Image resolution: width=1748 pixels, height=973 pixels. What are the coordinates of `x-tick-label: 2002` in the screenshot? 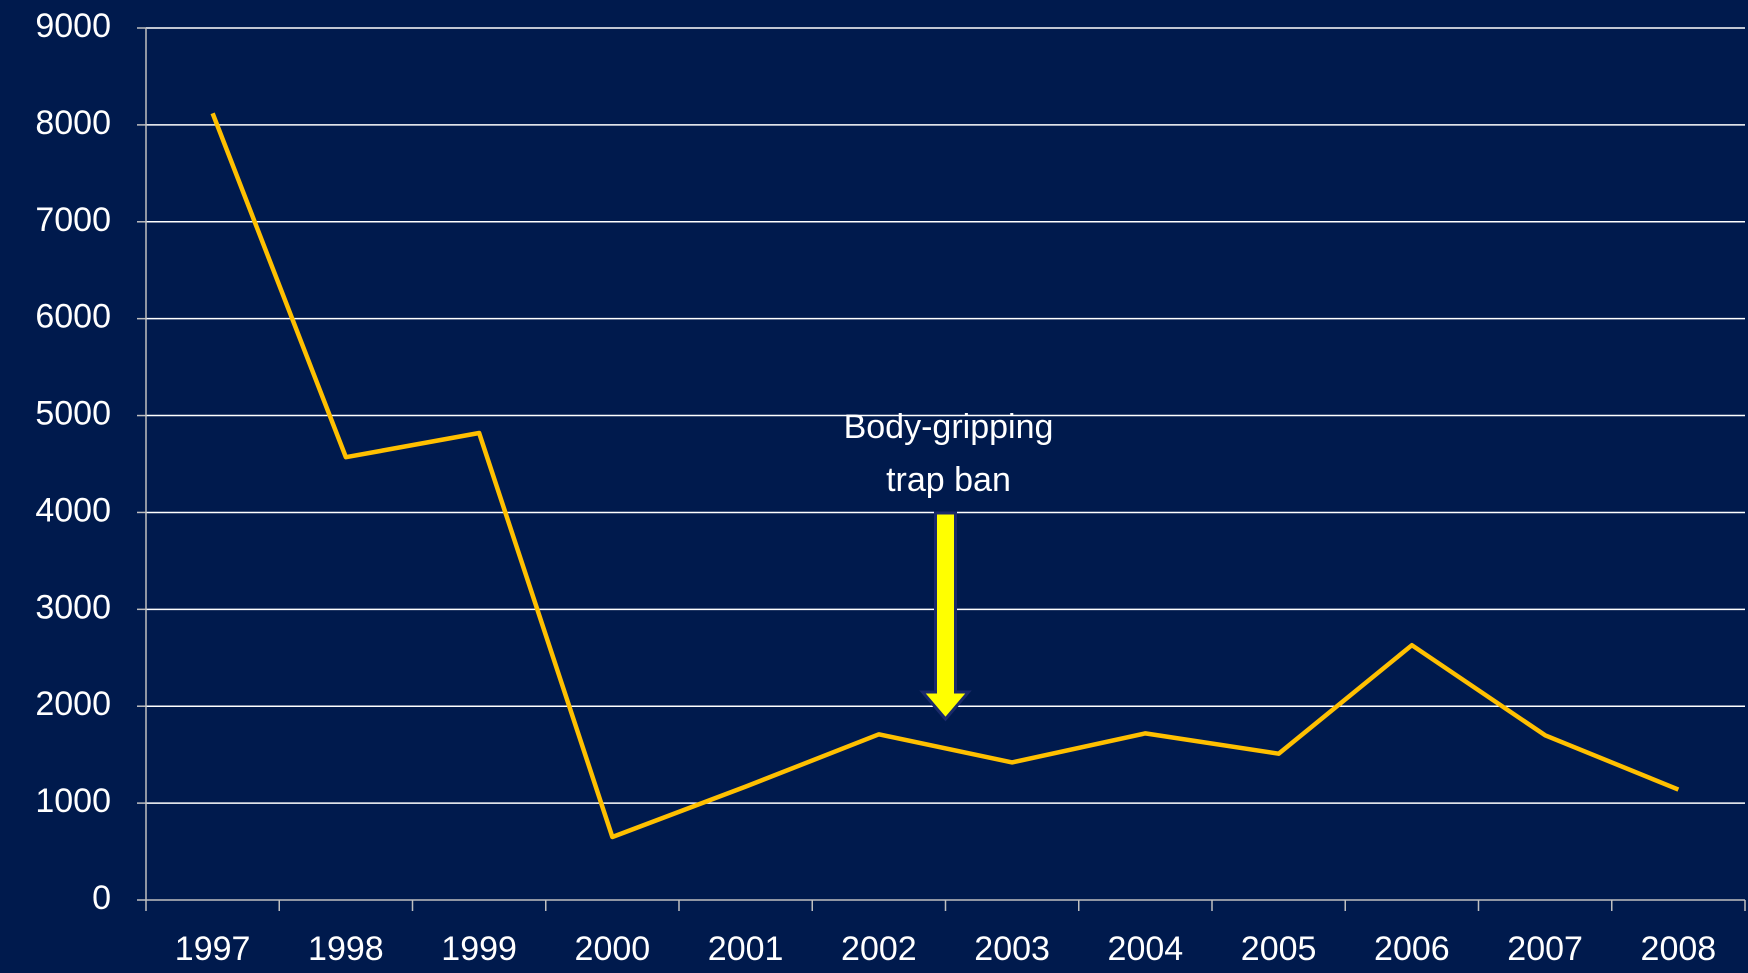 It's located at (879, 949).